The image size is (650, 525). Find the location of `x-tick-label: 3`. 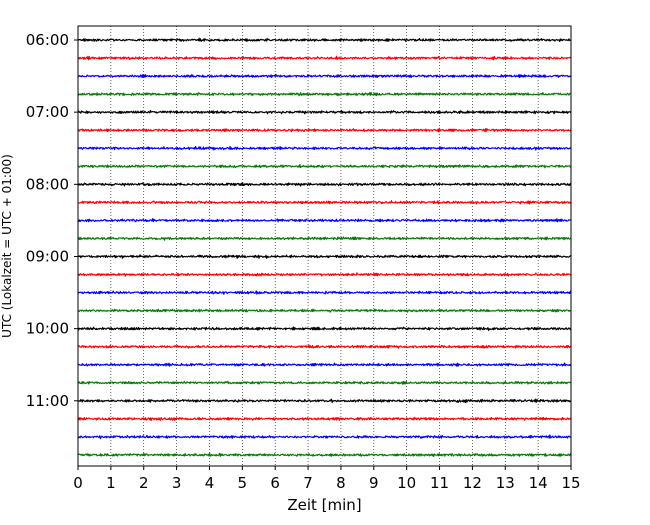

x-tick-label: 3 is located at coordinates (177, 483).